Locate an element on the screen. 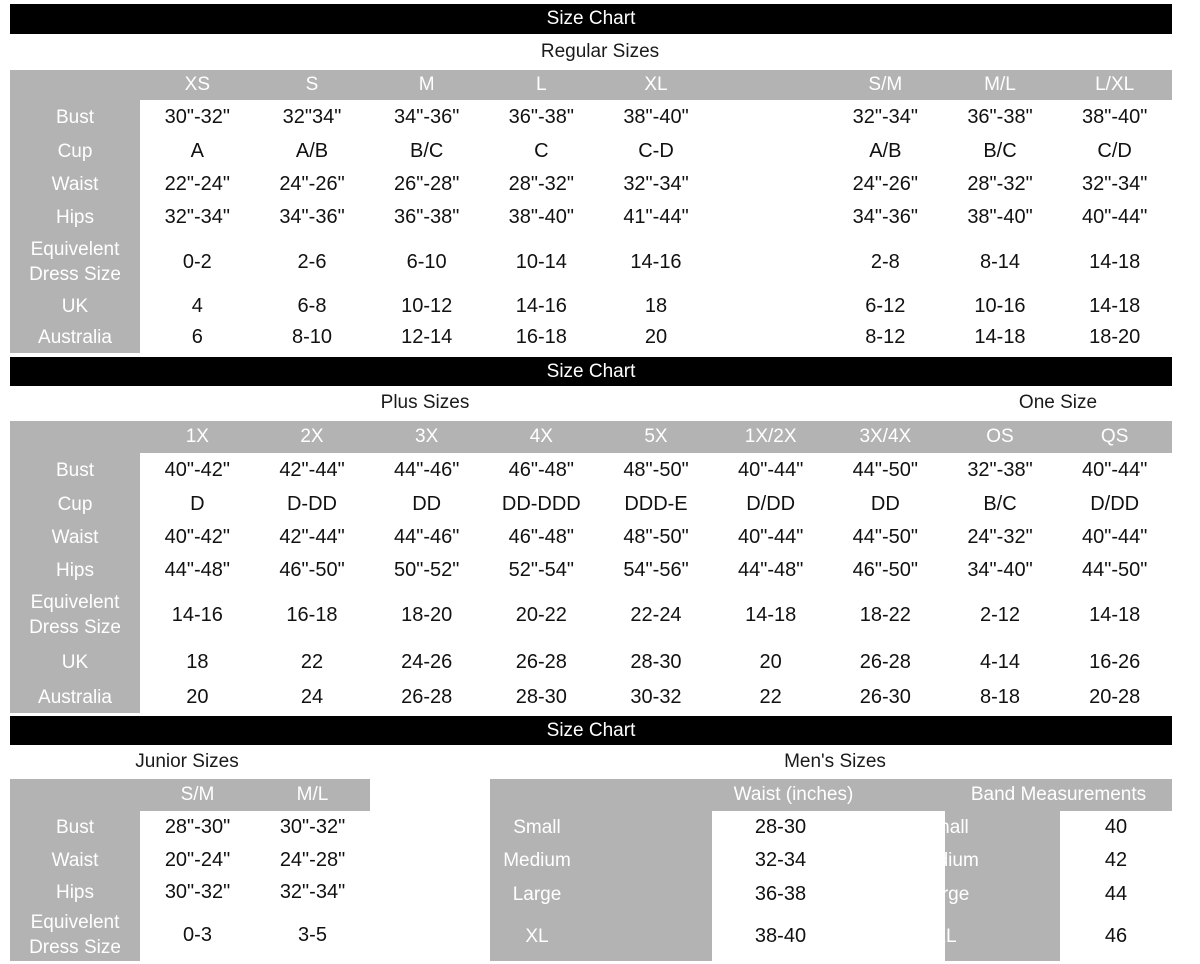 The image size is (1200, 964). band-size-label: Large is located at coordinates (997, 894).